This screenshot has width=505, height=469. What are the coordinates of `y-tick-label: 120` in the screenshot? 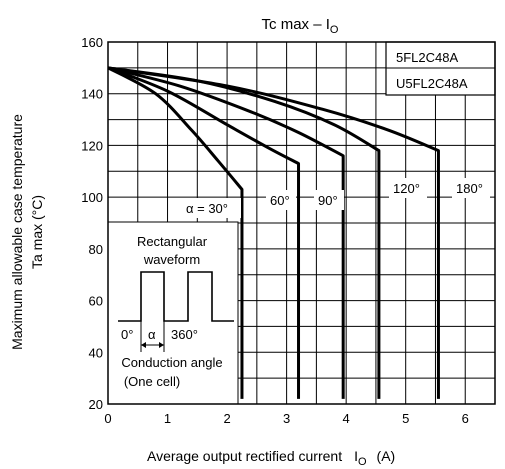 It's located at (92, 145).